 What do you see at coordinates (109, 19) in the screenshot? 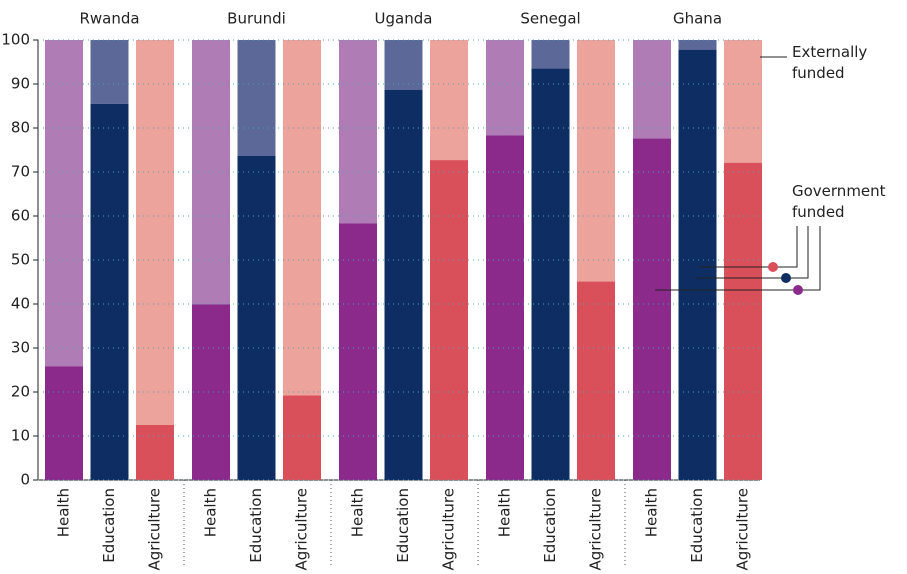
I see `group-label: Rwanda` at bounding box center [109, 19].